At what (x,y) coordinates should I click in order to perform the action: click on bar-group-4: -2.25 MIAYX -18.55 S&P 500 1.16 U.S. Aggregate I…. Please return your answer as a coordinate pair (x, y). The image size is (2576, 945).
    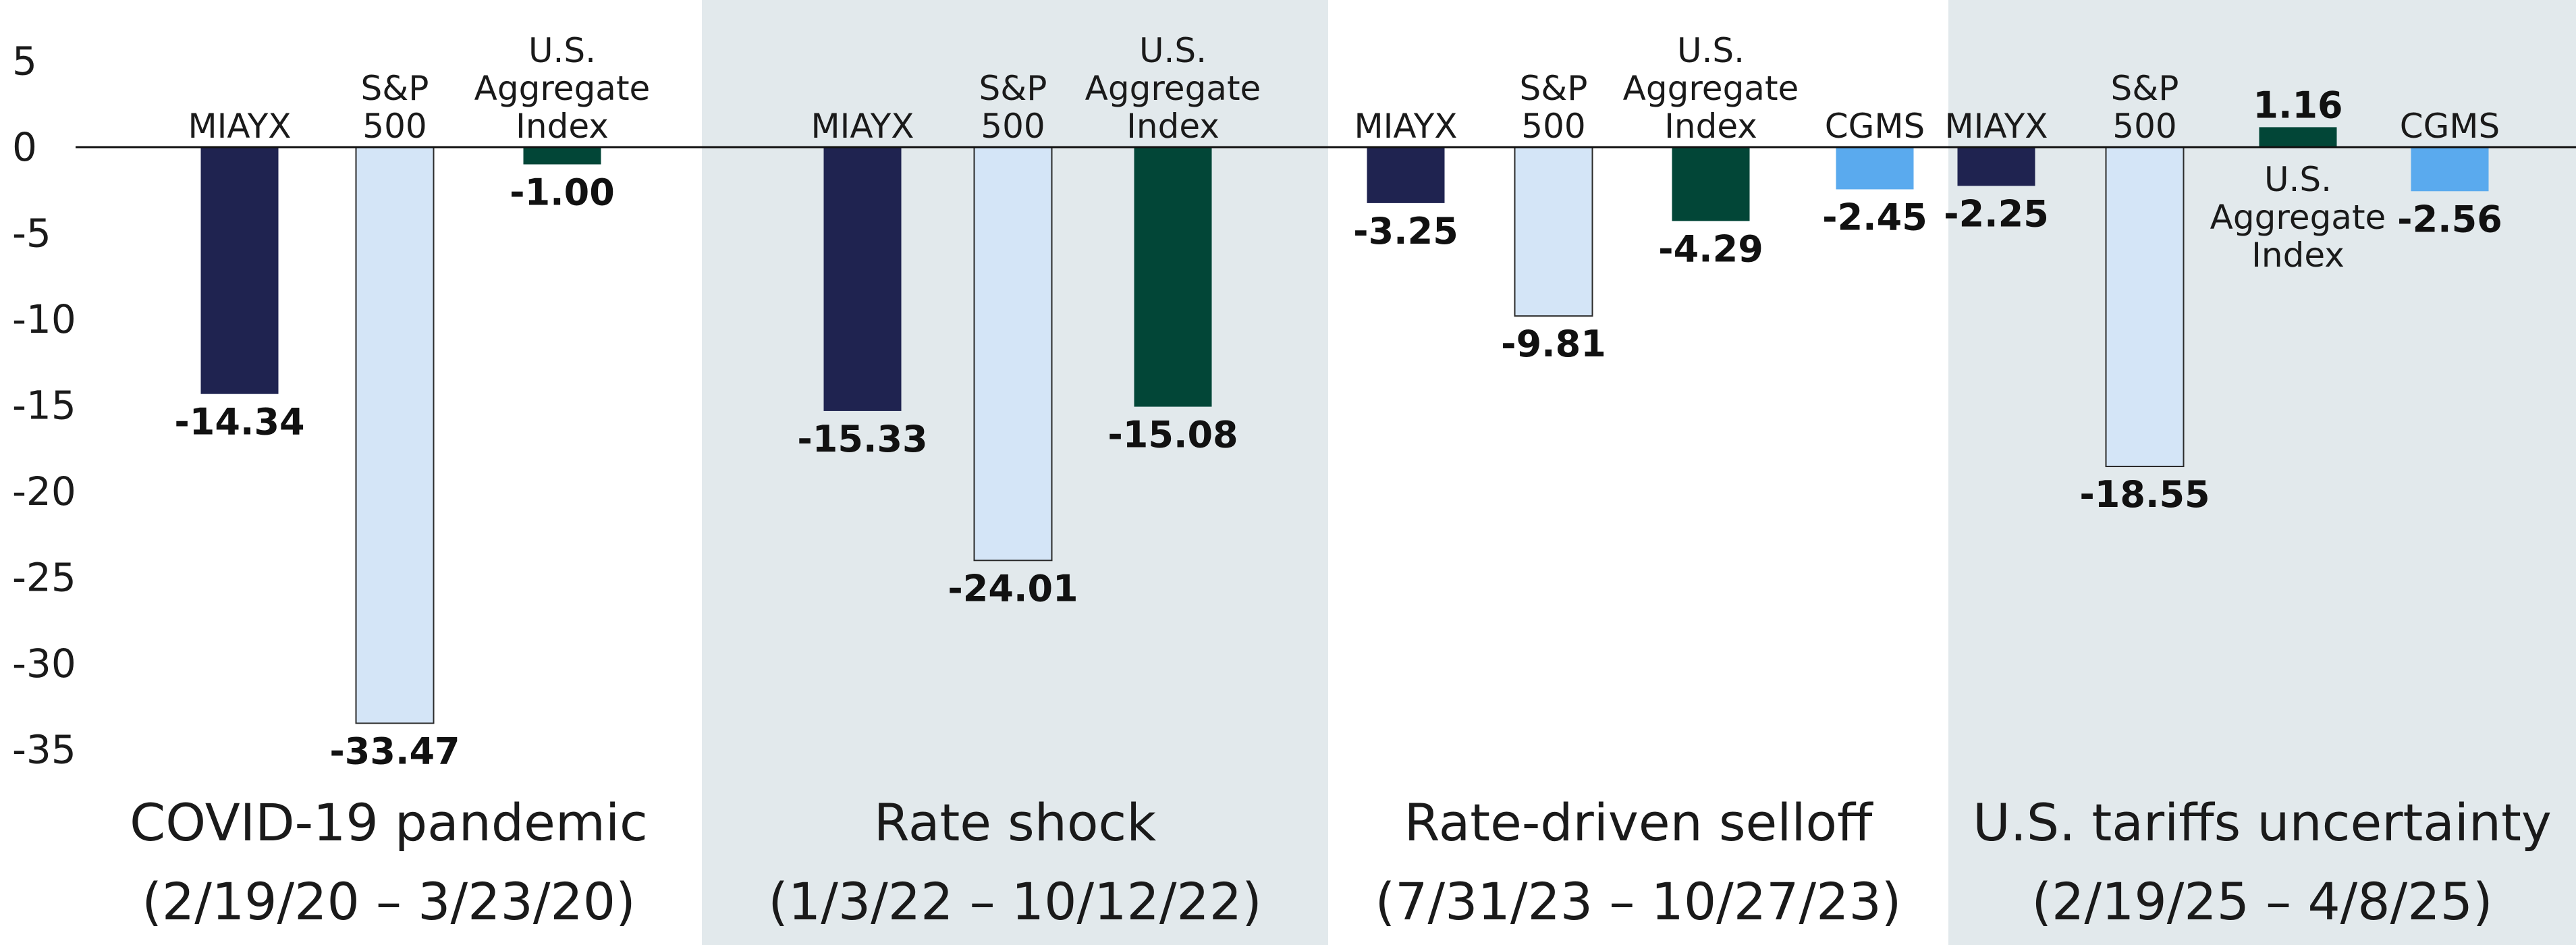
    Looking at the image, I should click on (2223, 292).